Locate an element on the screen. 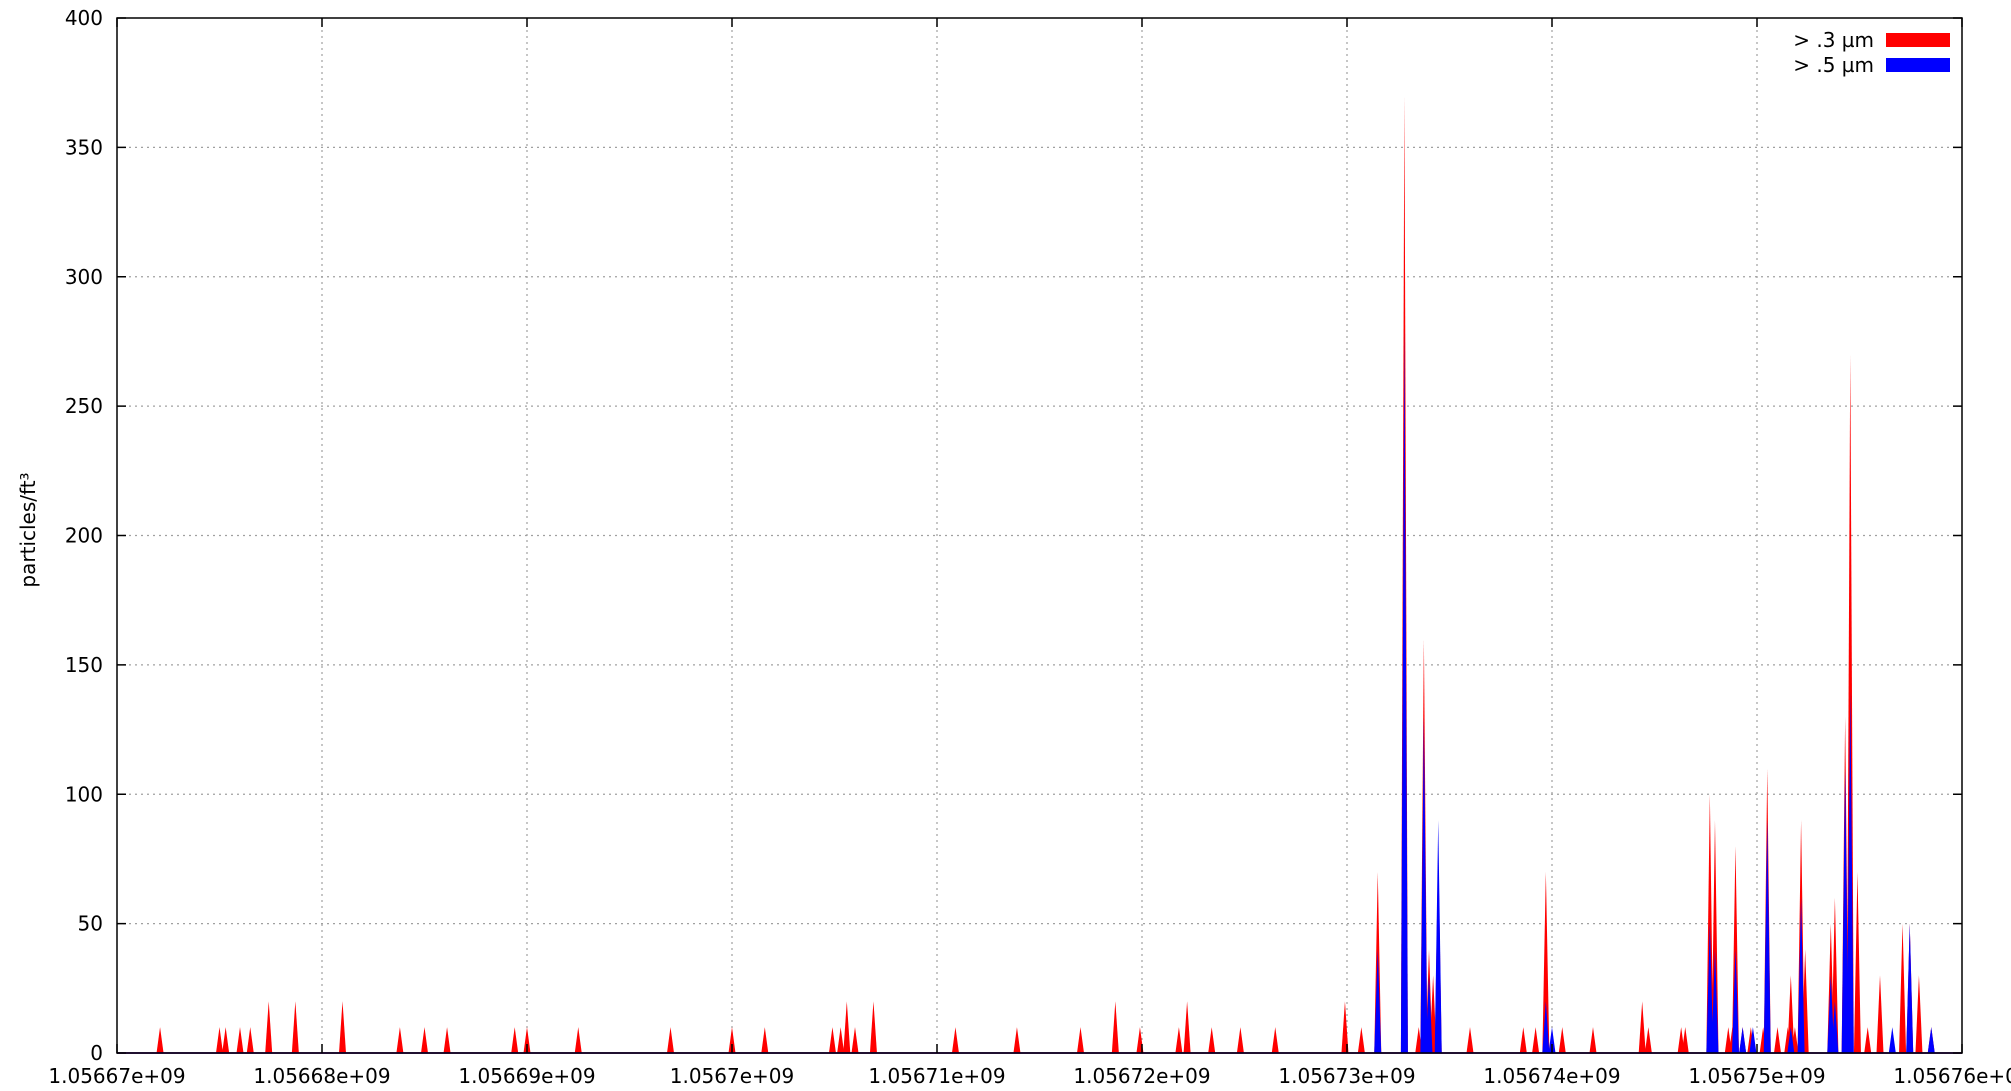 Image resolution: width=2011 pixels, height=1091 pixels. legend-label: > .5 µm is located at coordinates (1833, 65).